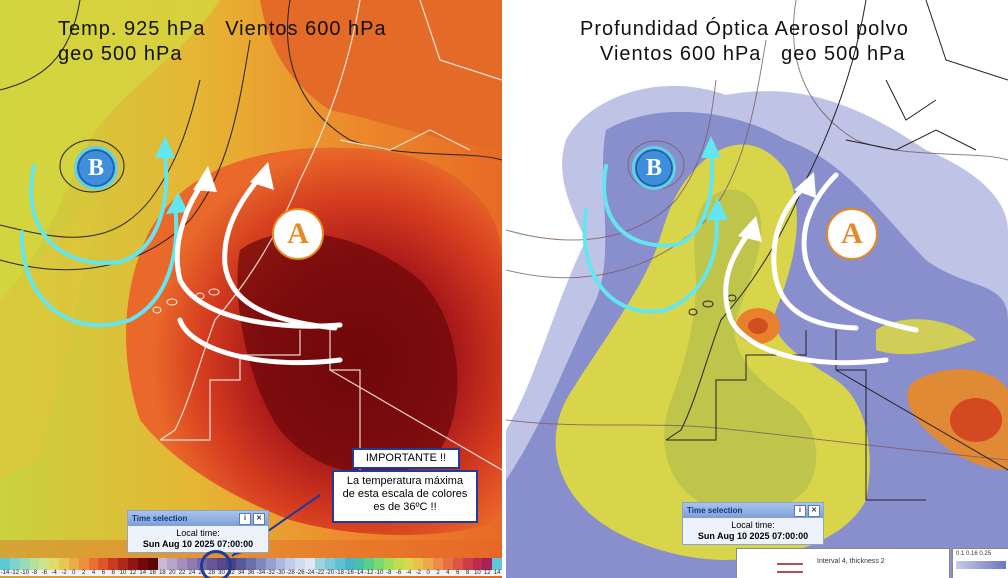  Describe the element at coordinates (744, 29) in the screenshot. I see `right-title-line1: Profundidad Óptica Aerosol polvo` at that location.